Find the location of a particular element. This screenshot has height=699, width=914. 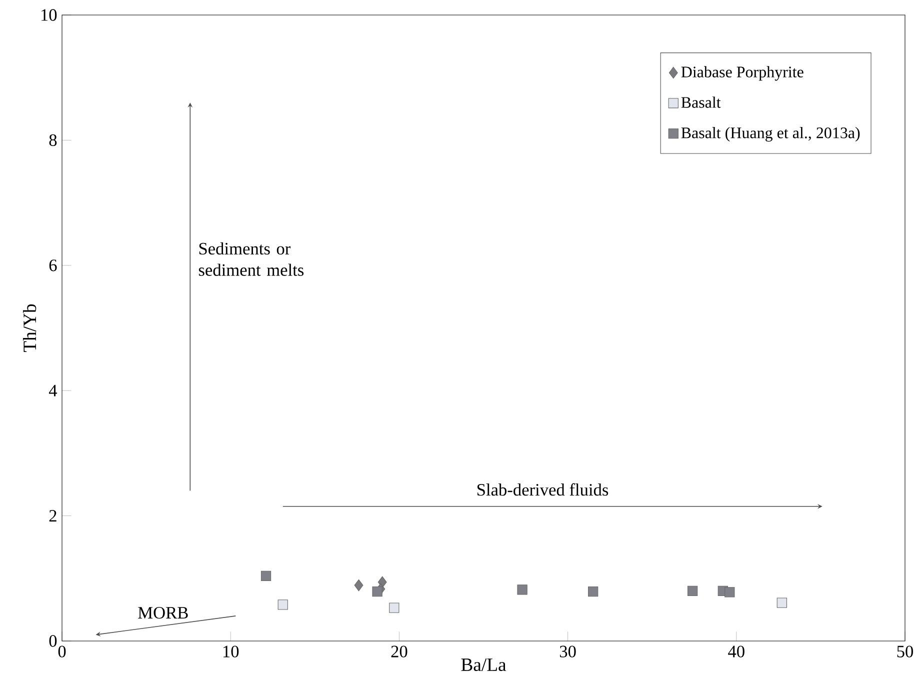

annotation: Slab-derived fluids is located at coordinates (542, 489).